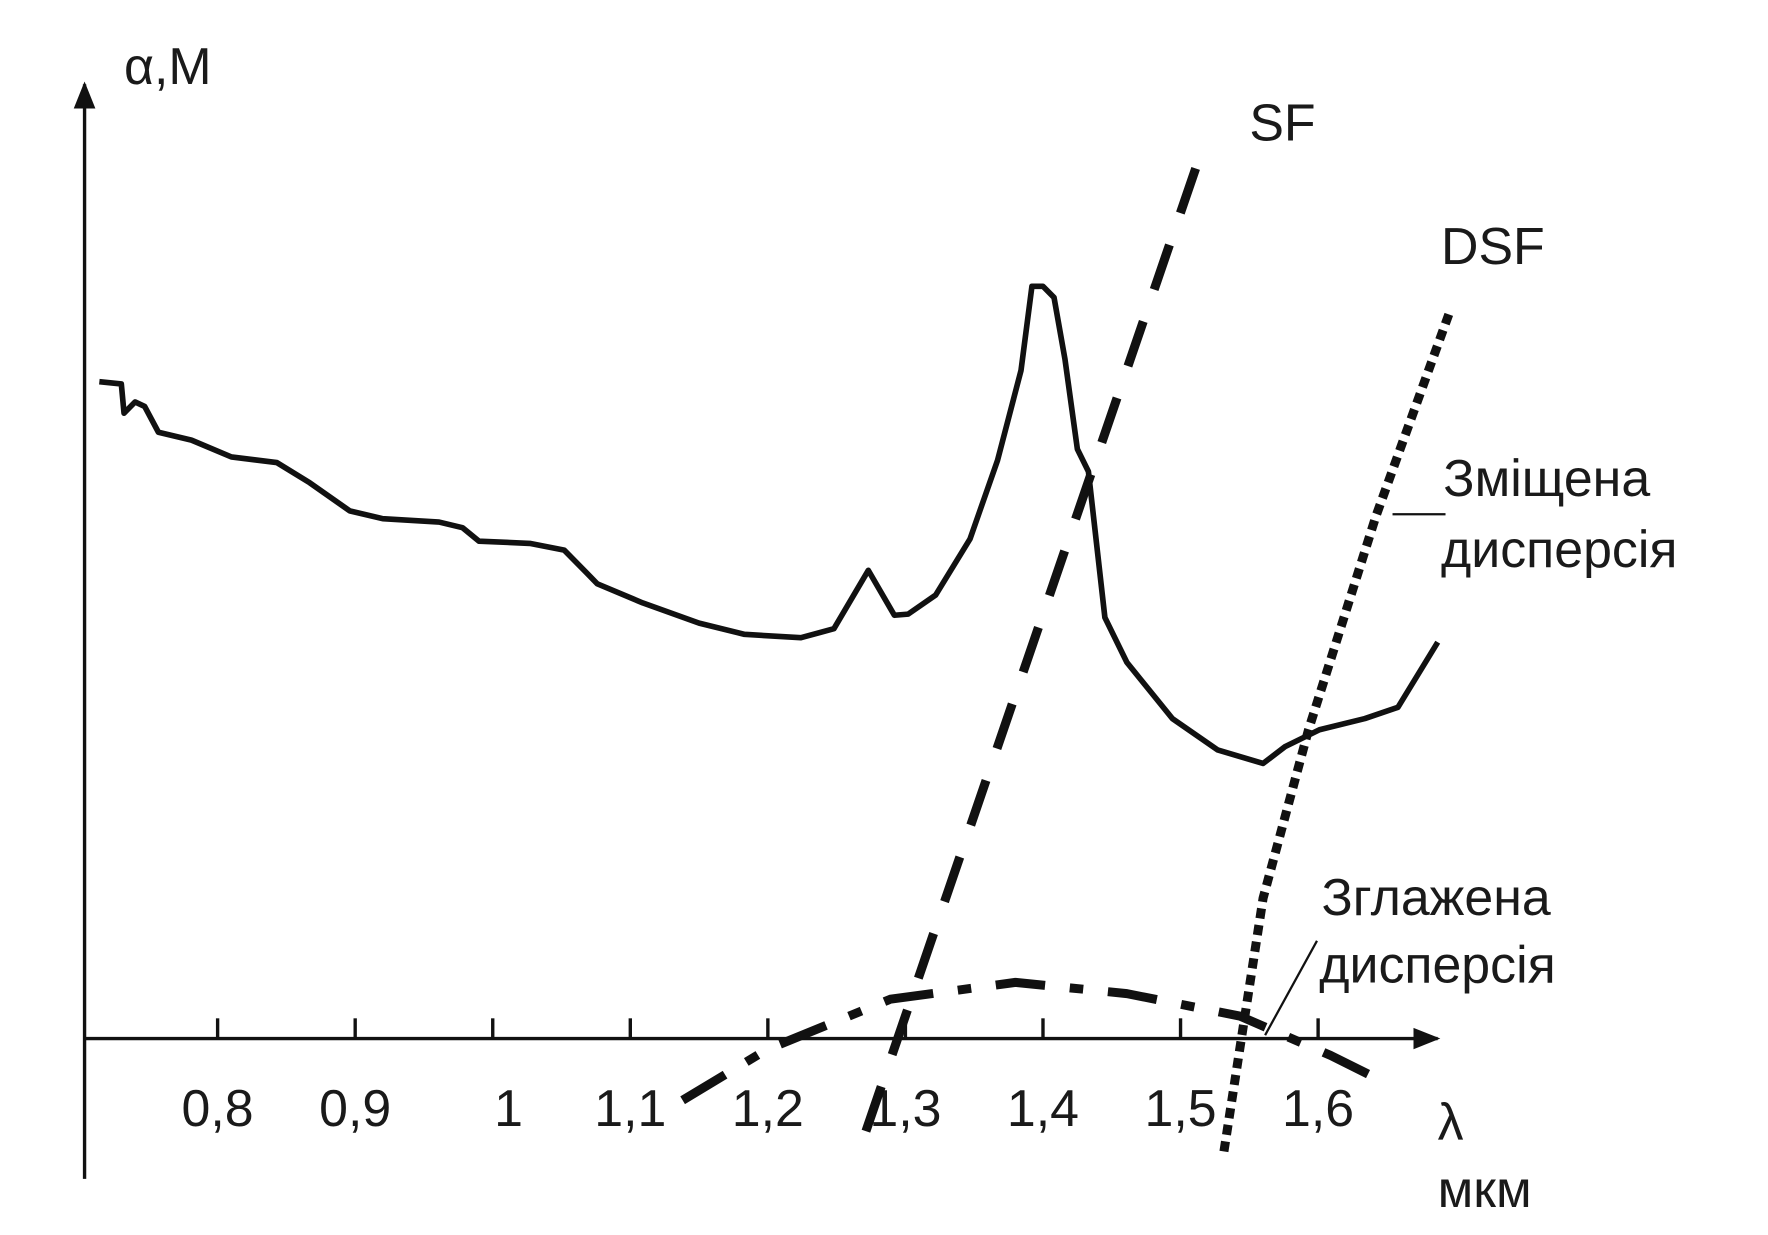 The height and width of the screenshot is (1235, 1768). I want to click on x-tick-label: 1,5, so click(1180, 1108).